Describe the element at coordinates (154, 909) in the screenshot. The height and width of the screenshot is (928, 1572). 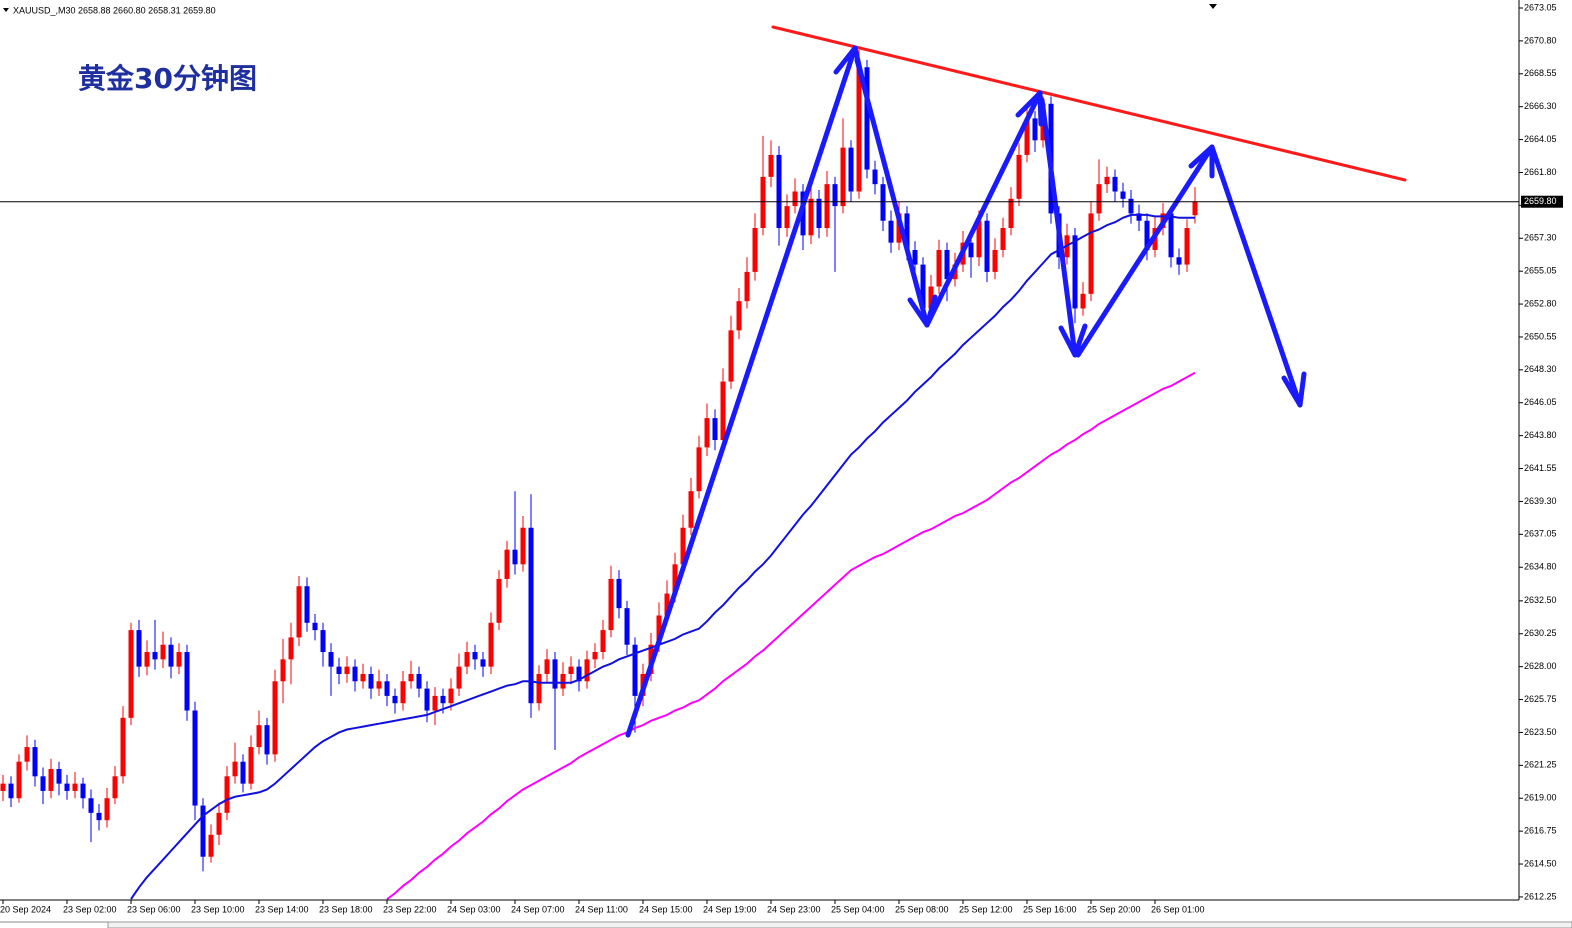
I see `x-tick-label: 23 Sep 06:00` at that location.